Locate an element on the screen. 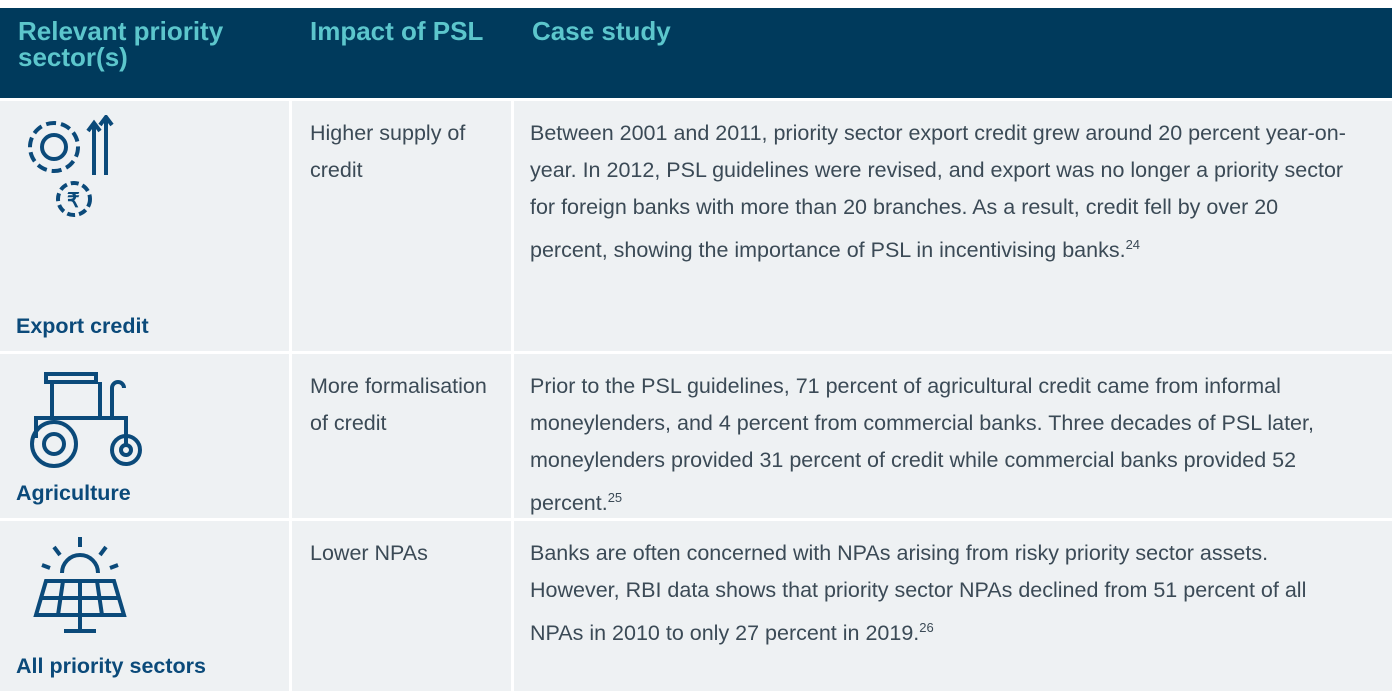 The image size is (1392, 691). sector-cell: All priority sectors is located at coordinates (146, 606).